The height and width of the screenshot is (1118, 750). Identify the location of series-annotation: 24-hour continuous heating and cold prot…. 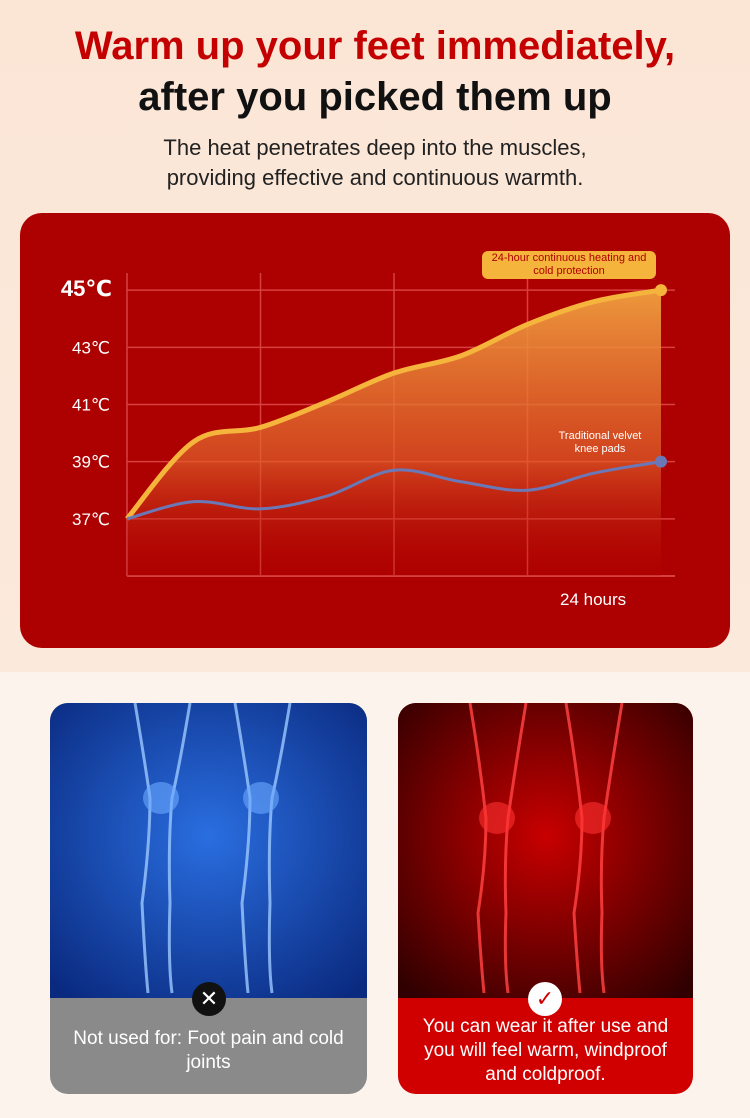
(569, 265).